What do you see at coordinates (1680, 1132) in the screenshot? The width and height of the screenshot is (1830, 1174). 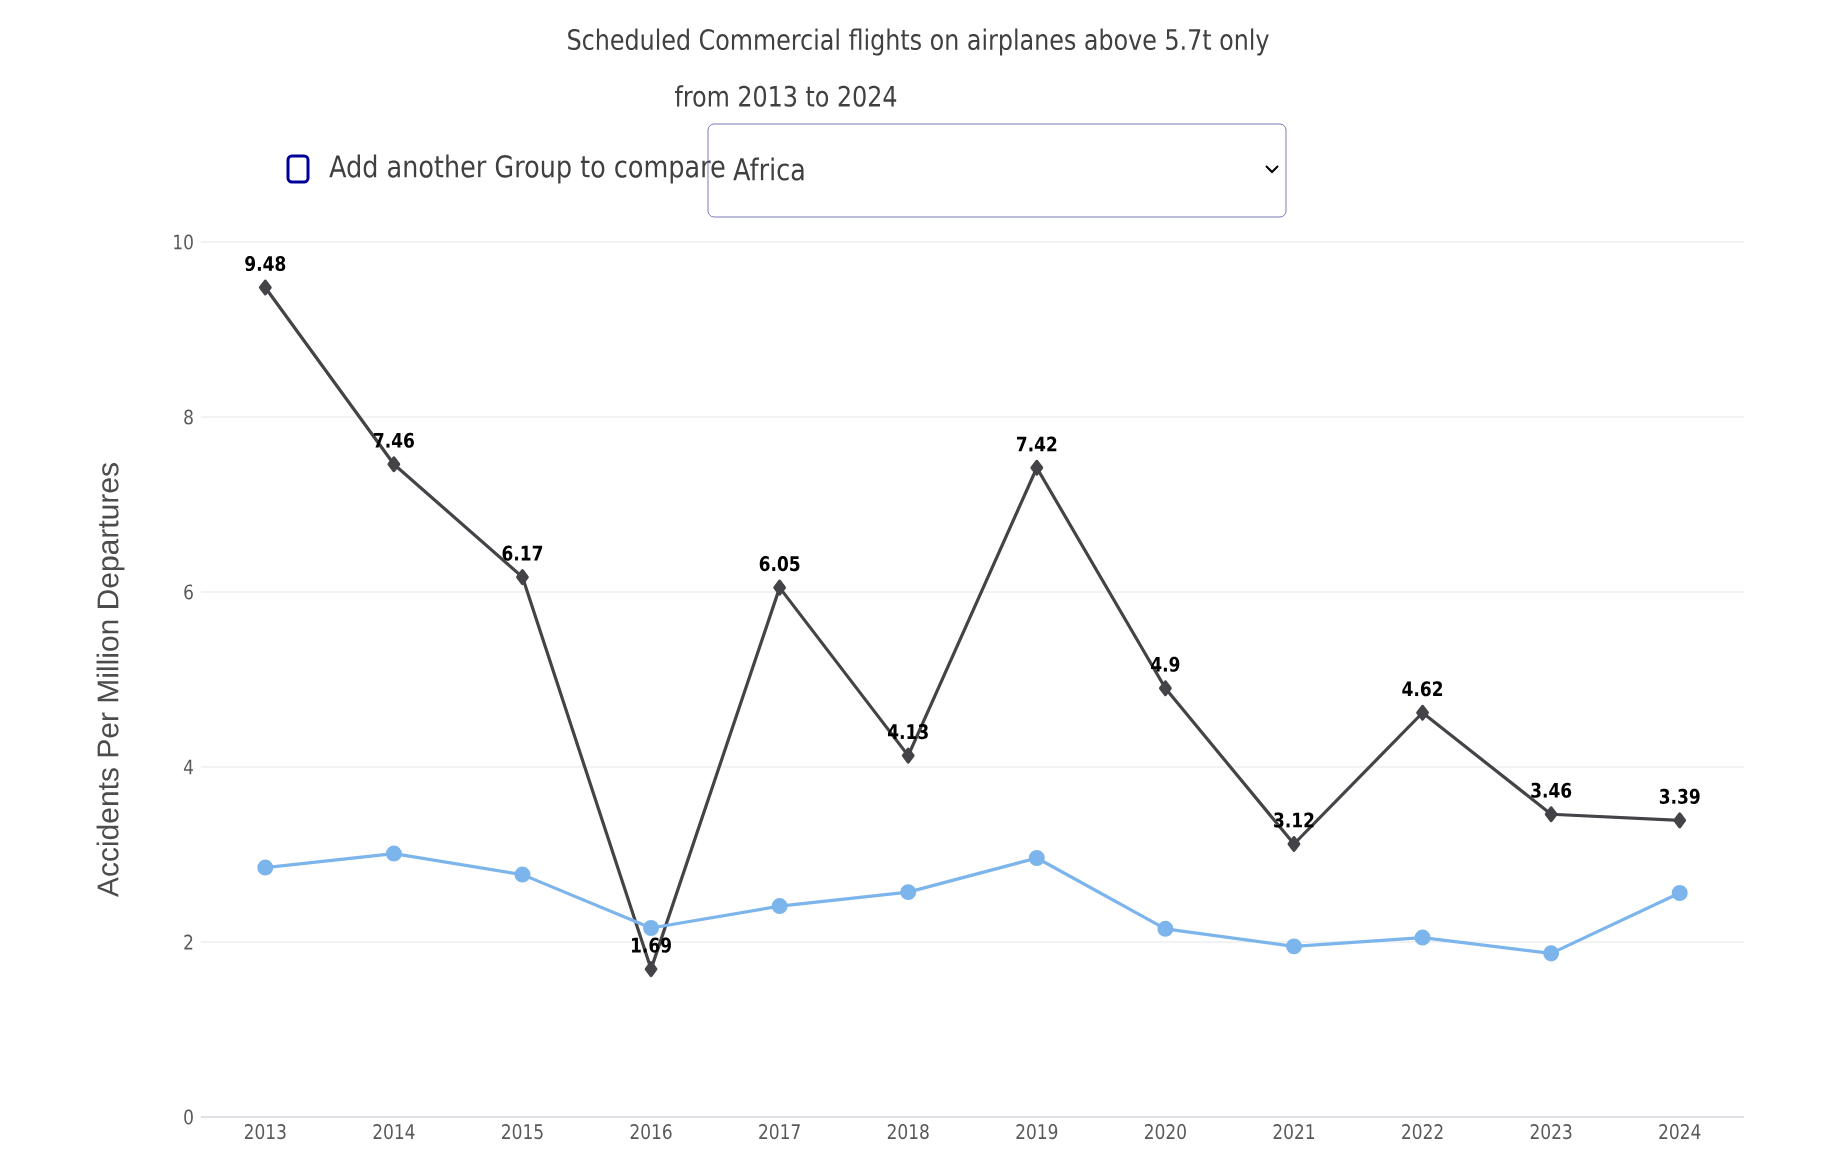 I see `x-tick-label: 2024` at bounding box center [1680, 1132].